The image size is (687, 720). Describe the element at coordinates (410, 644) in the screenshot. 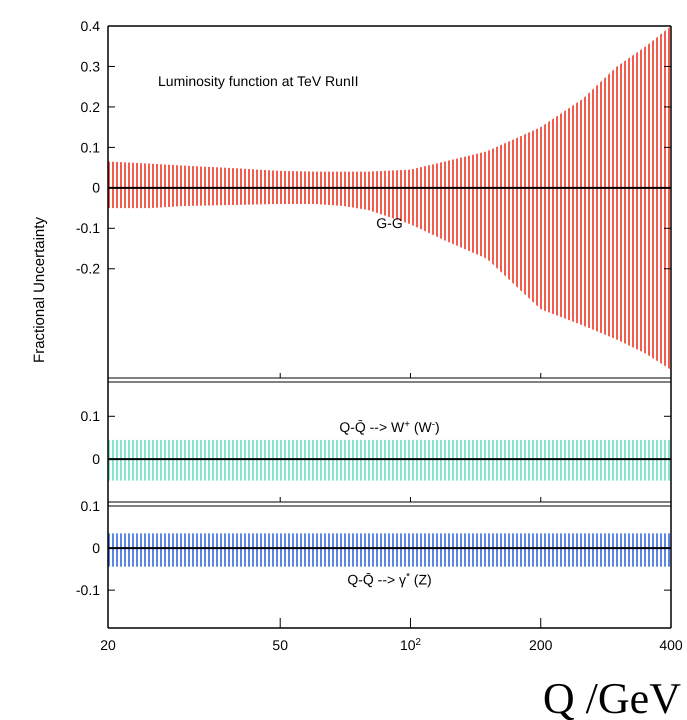

I see `x-tick-label: 10$^{2}$` at that location.